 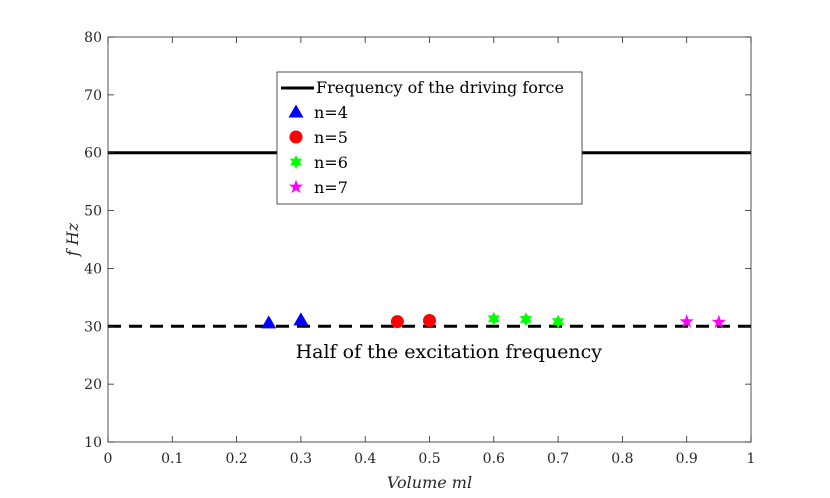 I want to click on legend-label-n4: n=4, so click(x=331, y=112).